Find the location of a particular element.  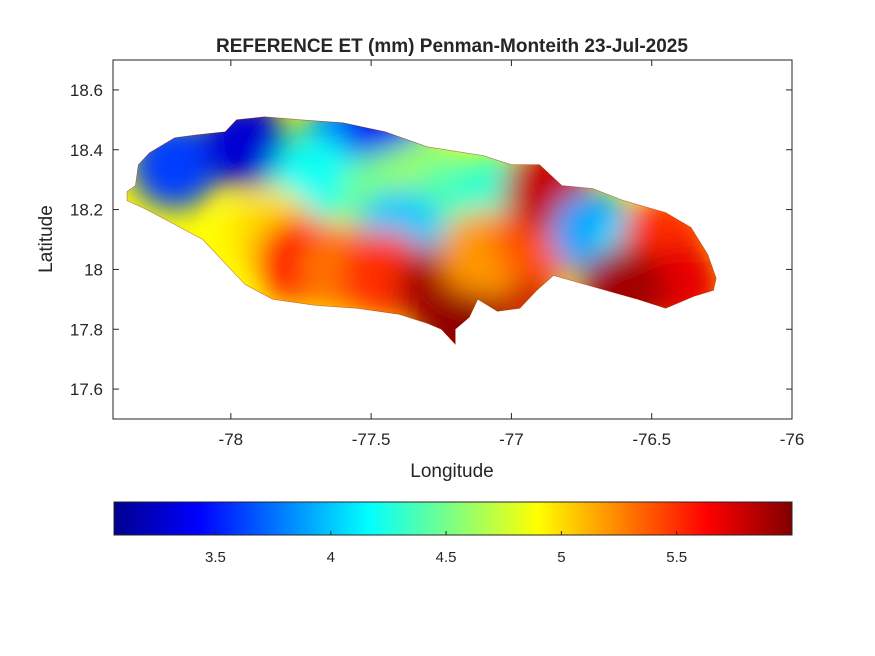

colorbar-tick-label: 4 is located at coordinates (331, 557).